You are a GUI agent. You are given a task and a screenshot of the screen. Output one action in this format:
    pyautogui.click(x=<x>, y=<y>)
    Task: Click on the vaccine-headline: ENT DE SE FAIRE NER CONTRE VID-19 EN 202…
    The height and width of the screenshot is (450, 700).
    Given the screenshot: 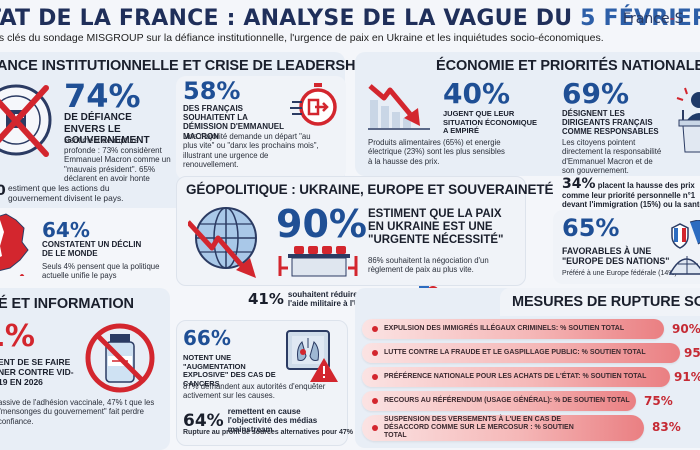 What is the action you would take?
    pyautogui.click(x=37, y=372)
    